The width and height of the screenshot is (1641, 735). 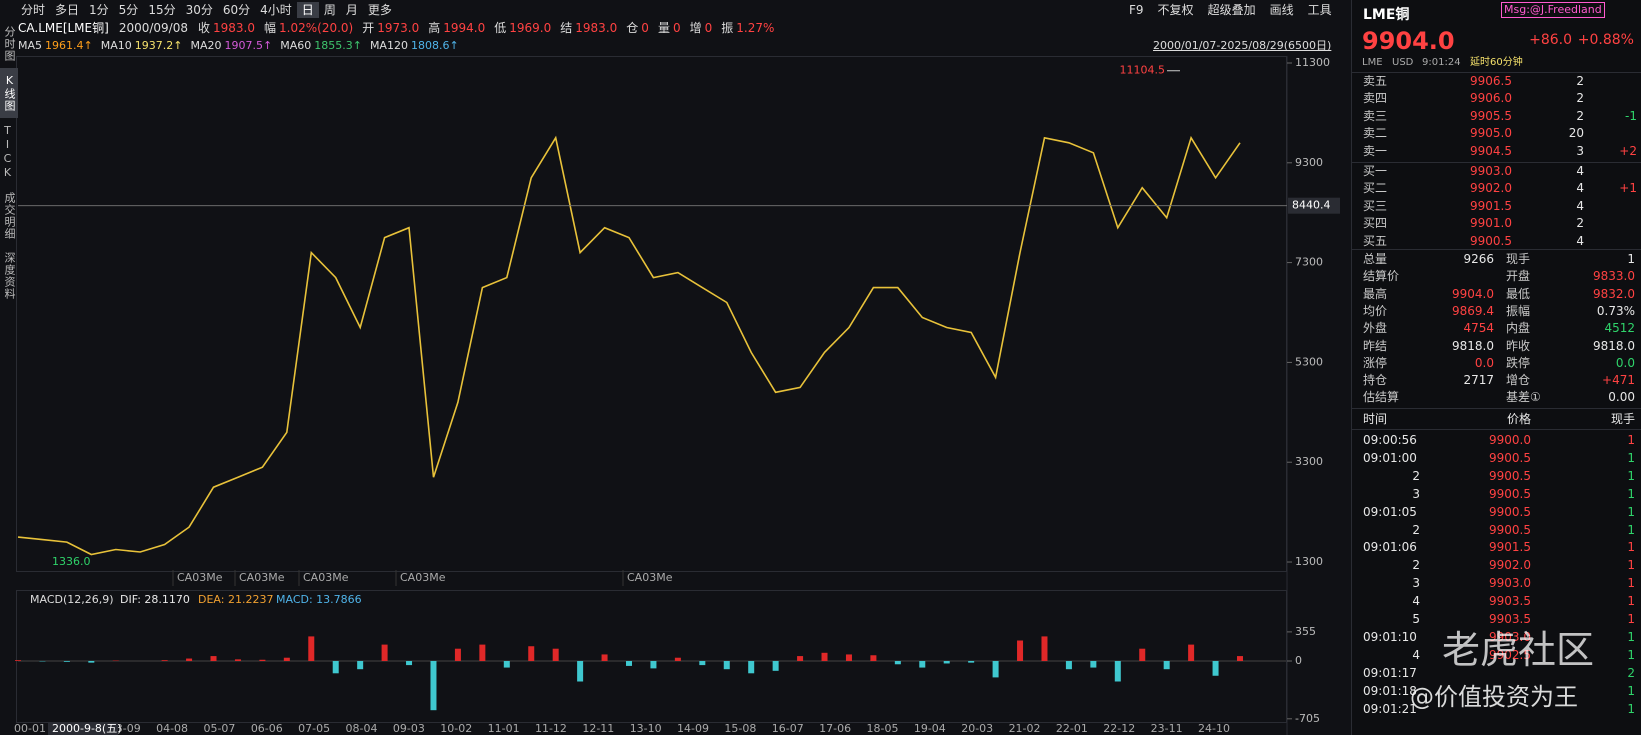 I want to click on y-tick-label: 355, so click(x=1305, y=631).